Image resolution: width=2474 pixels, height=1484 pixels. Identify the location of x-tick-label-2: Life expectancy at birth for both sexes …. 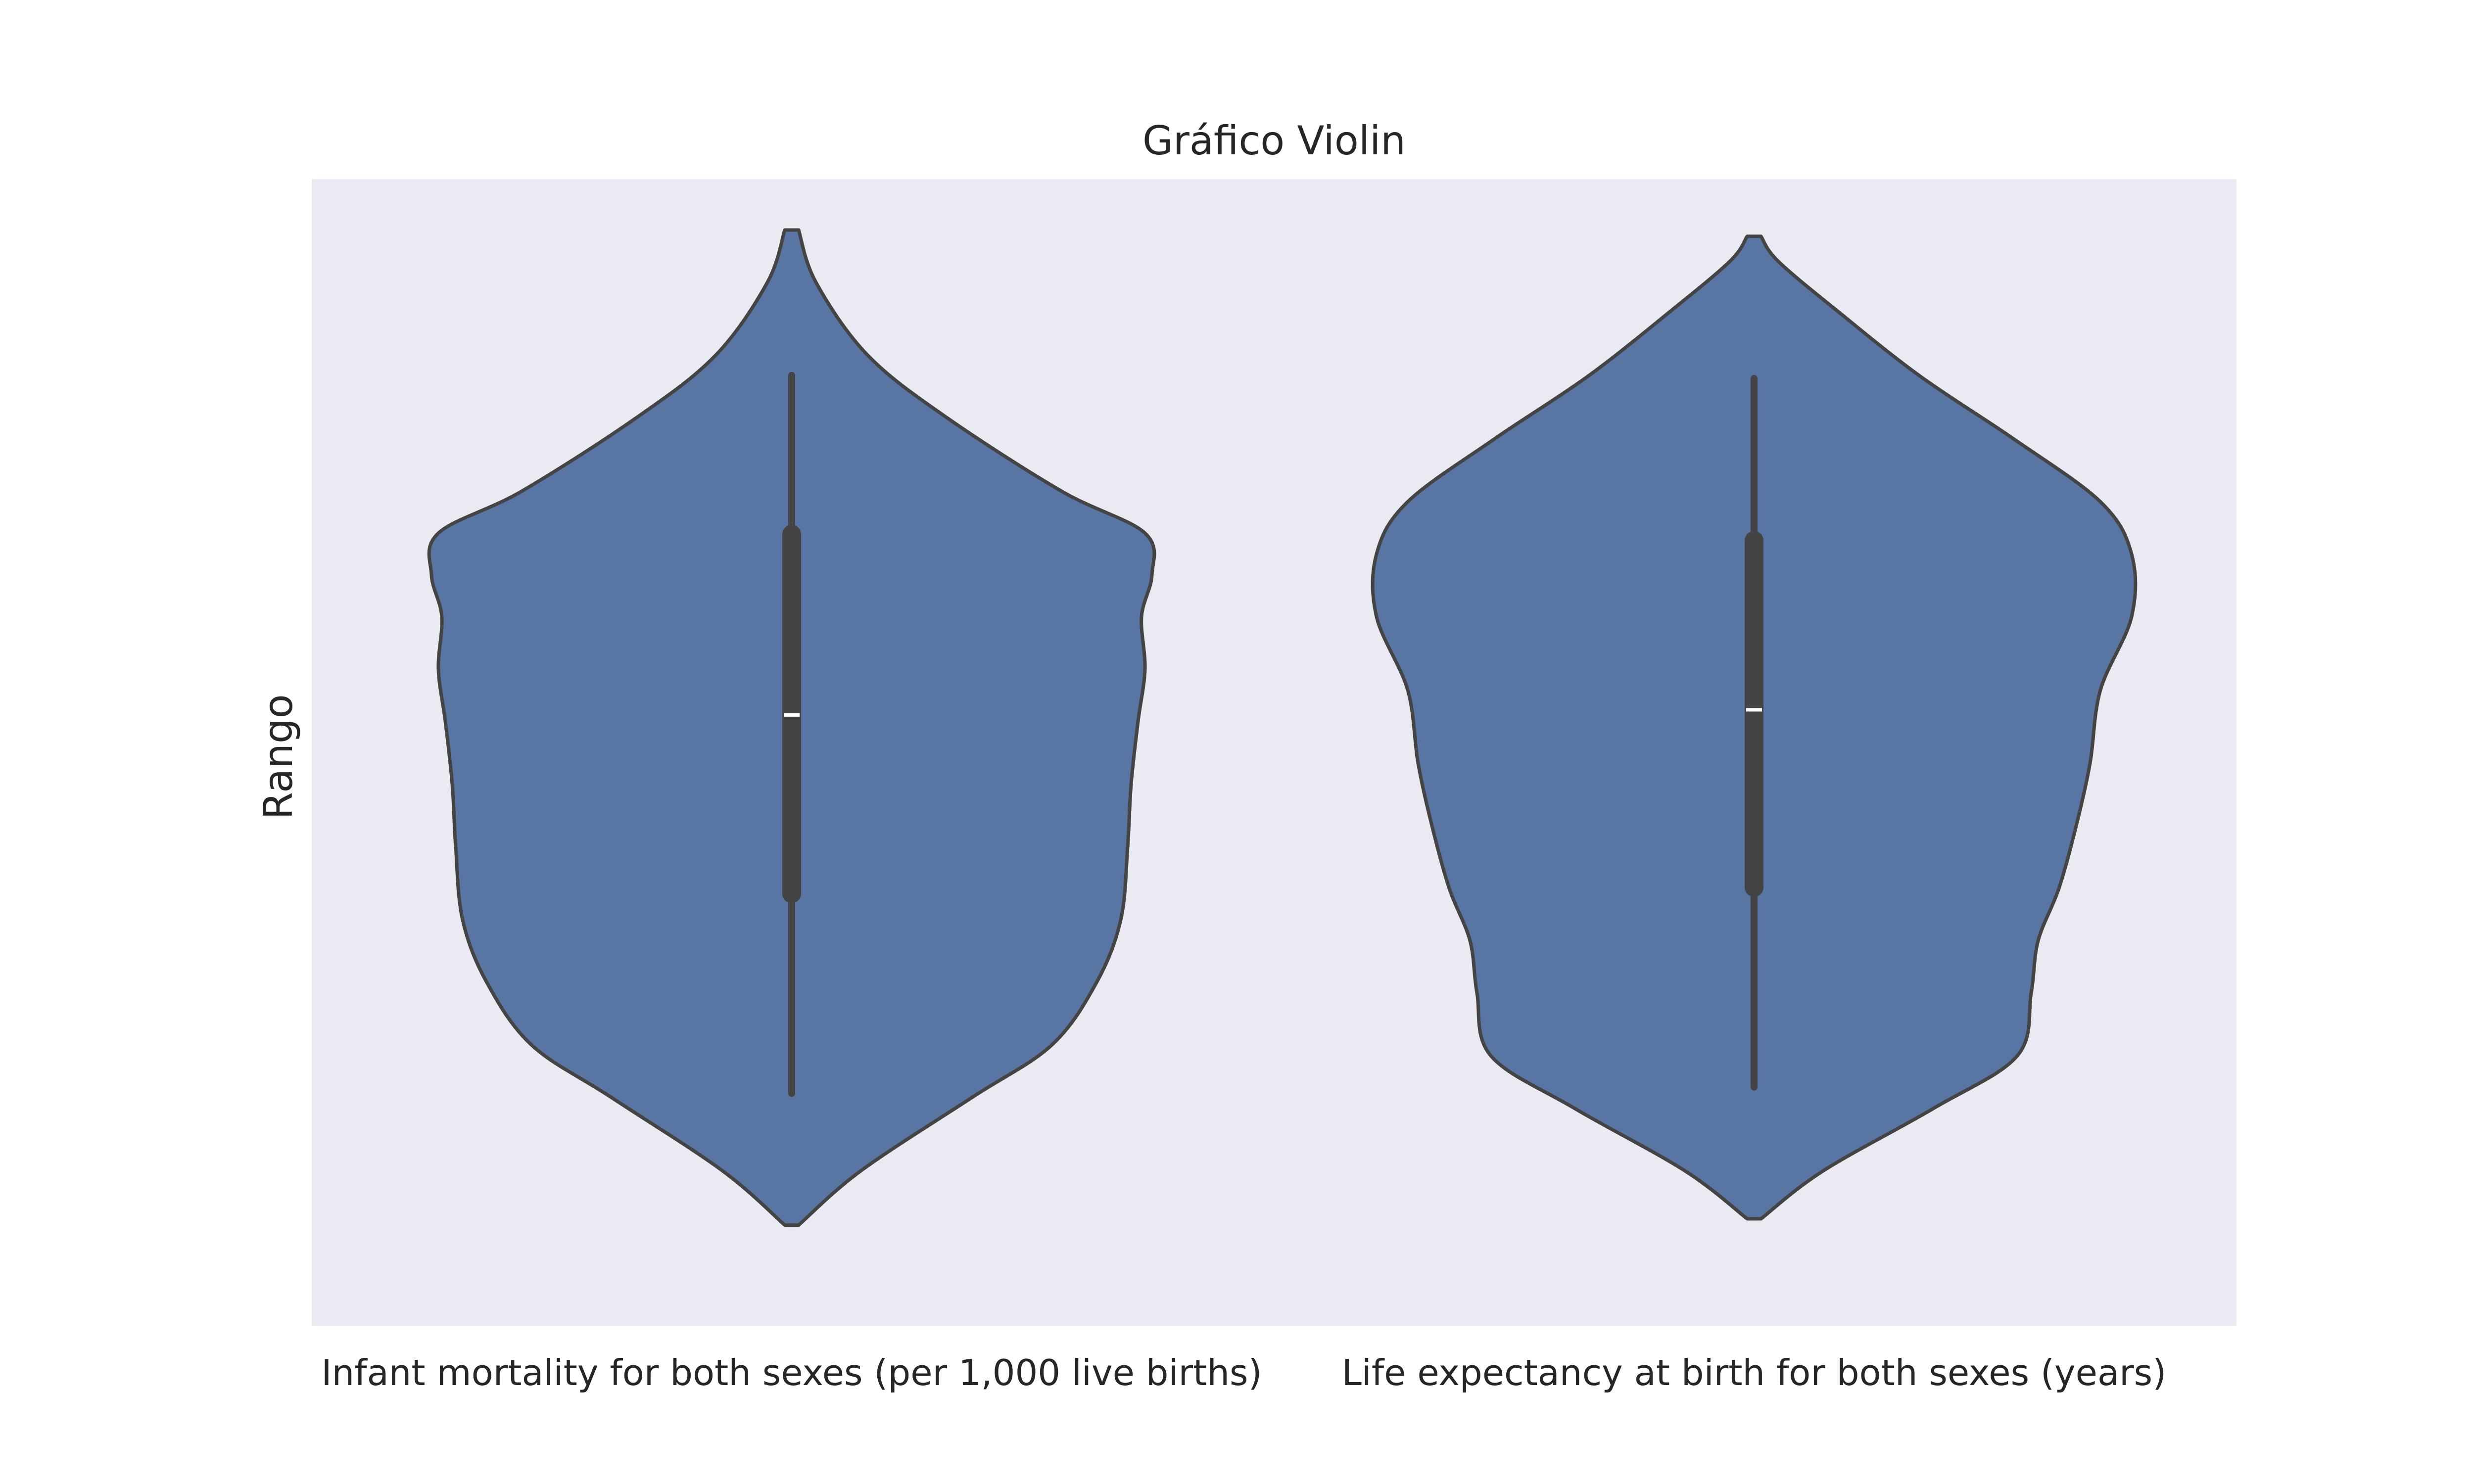
(1755, 1372).